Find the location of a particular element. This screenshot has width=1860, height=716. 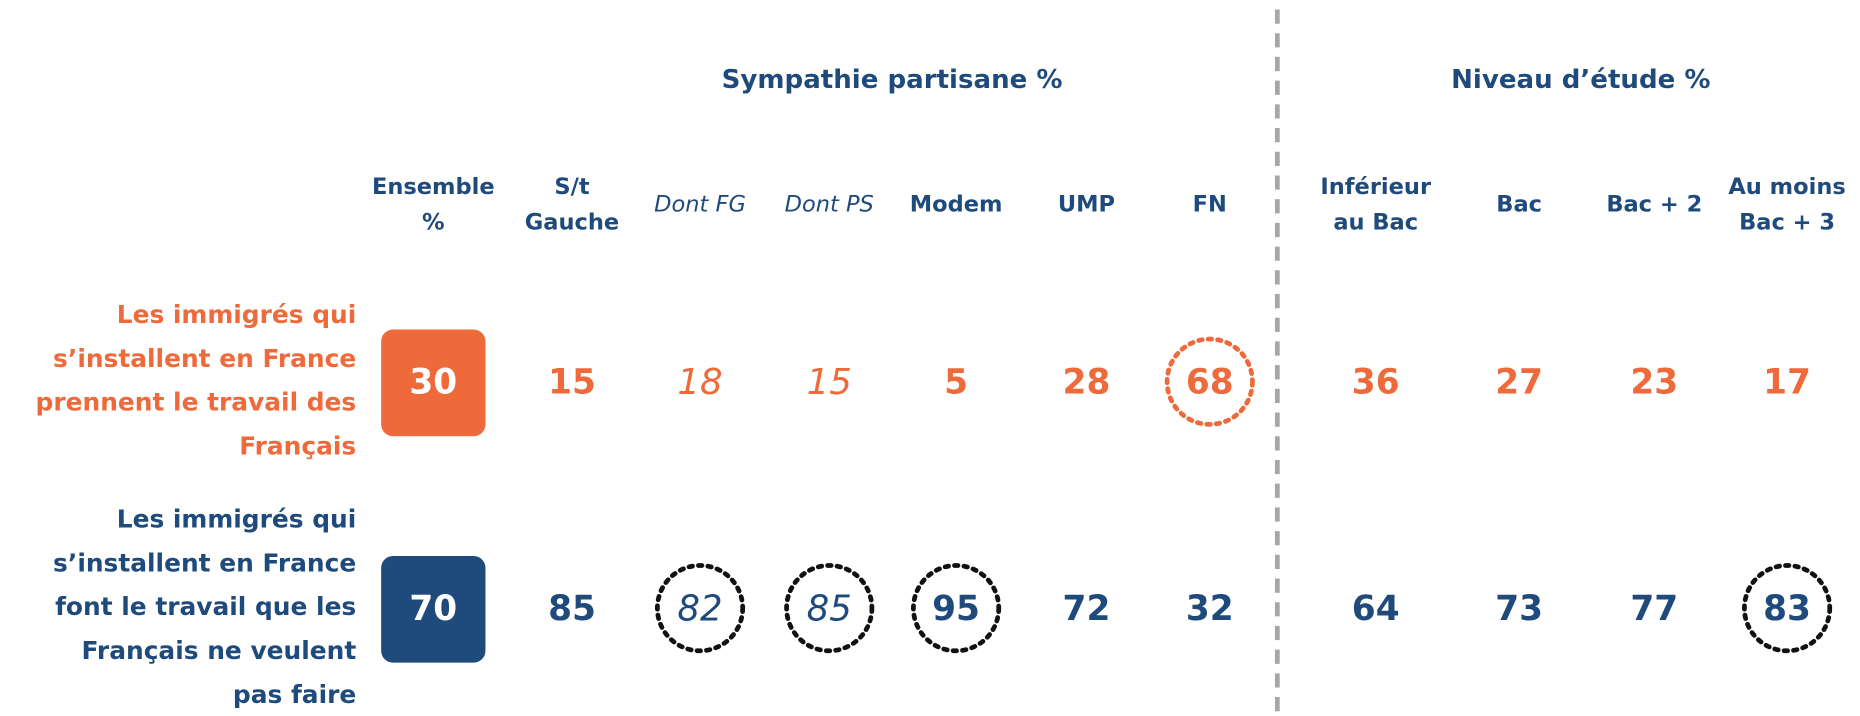

column-header: au Bac is located at coordinates (1375, 222).